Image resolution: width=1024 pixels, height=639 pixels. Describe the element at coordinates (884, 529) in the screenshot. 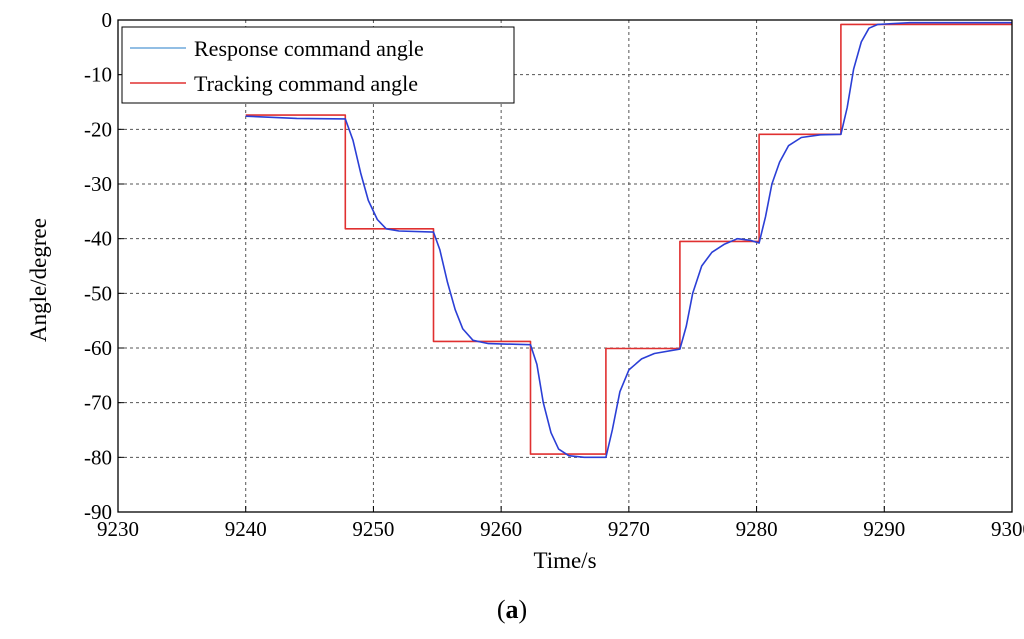

I see `x-tick-label: 9290` at that location.